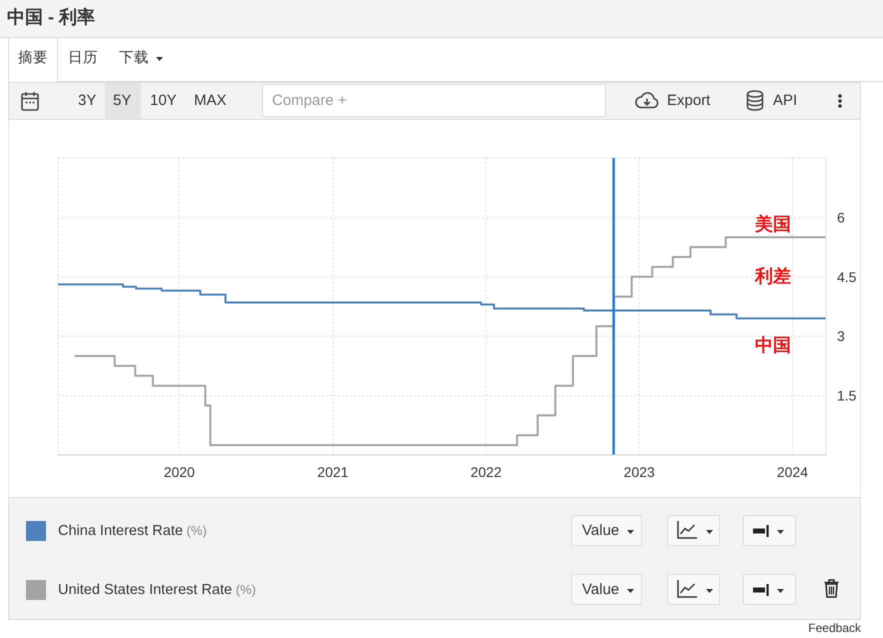 This screenshot has height=638, width=883. What do you see at coordinates (33, 58) in the screenshot?
I see `text: 摘要` at bounding box center [33, 58].